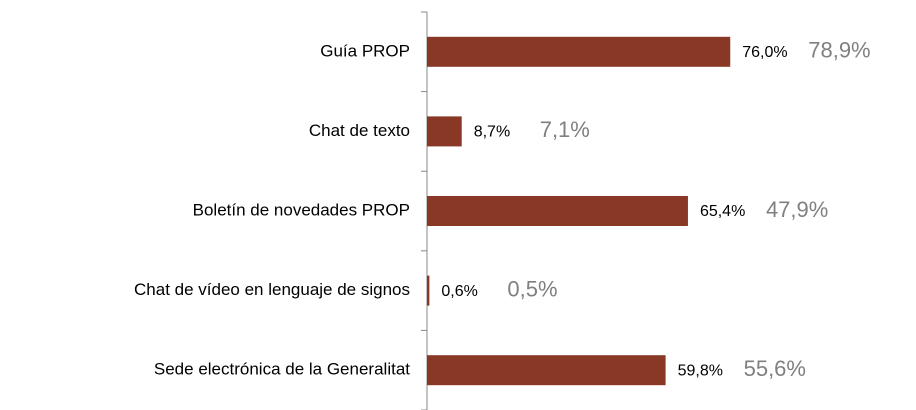 The image size is (916, 410). What do you see at coordinates (272, 289) in the screenshot?
I see `category-label: Chat de vídeo en lenguaje de signos` at bounding box center [272, 289].